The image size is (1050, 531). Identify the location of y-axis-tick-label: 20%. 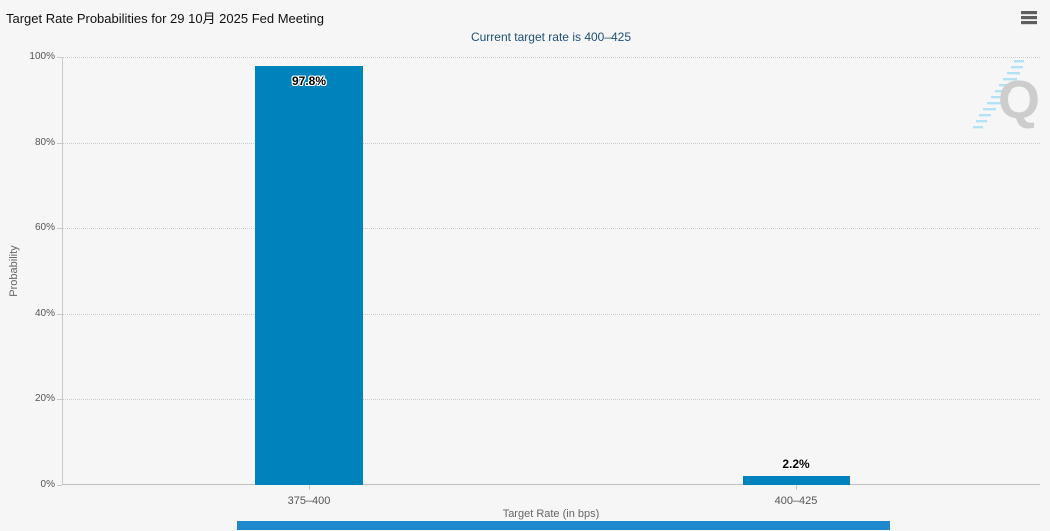
(44, 398).